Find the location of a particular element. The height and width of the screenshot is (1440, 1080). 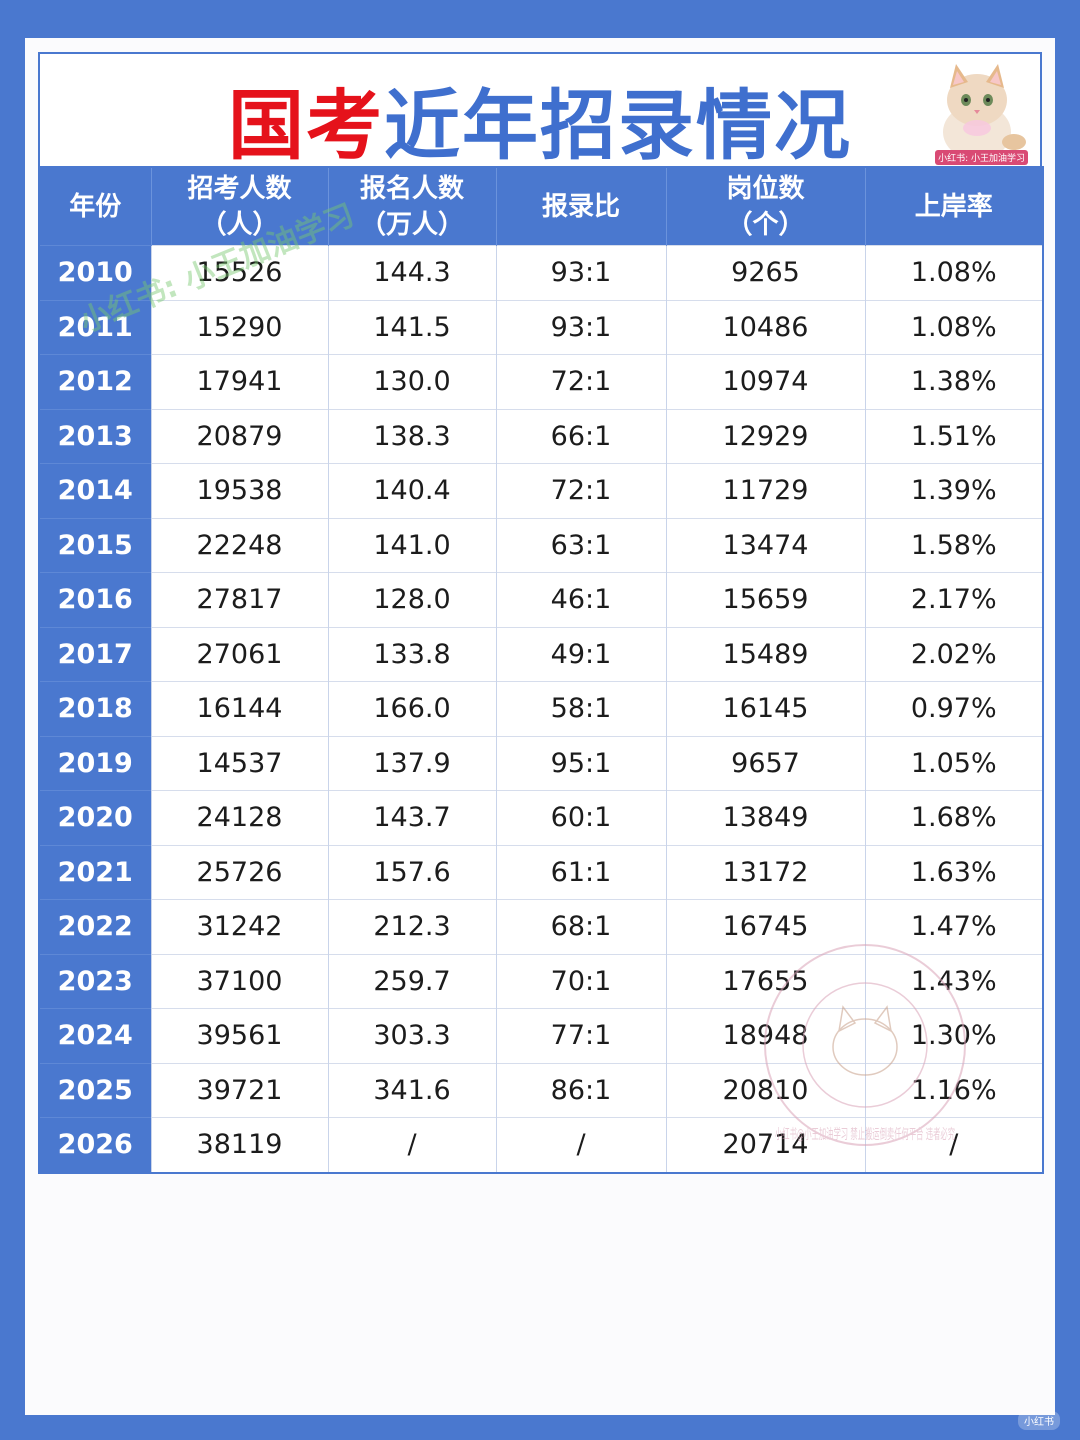

cell-year: 2022 is located at coordinates (95, 926).